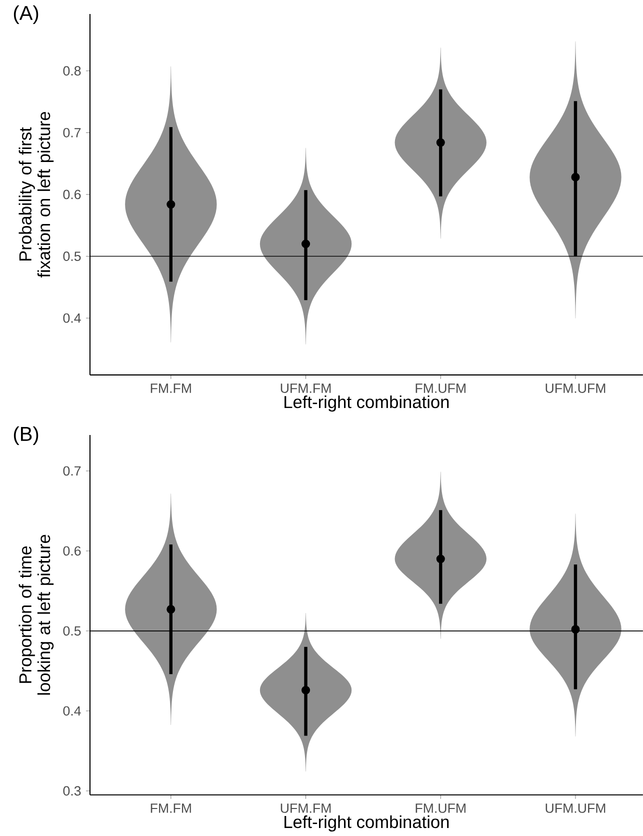  I want to click on y-axis-title: Probability of first fixation on left picture, so click(36, 195).